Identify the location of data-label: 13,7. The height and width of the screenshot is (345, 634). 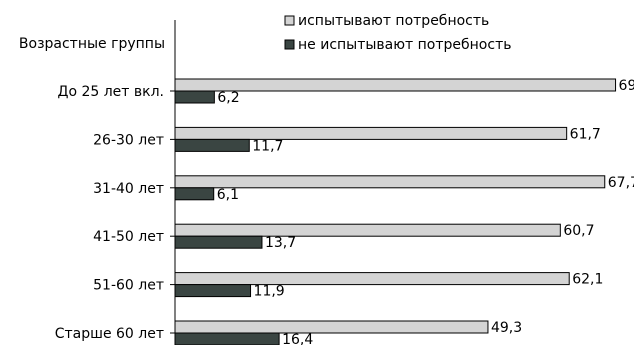
(280, 243).